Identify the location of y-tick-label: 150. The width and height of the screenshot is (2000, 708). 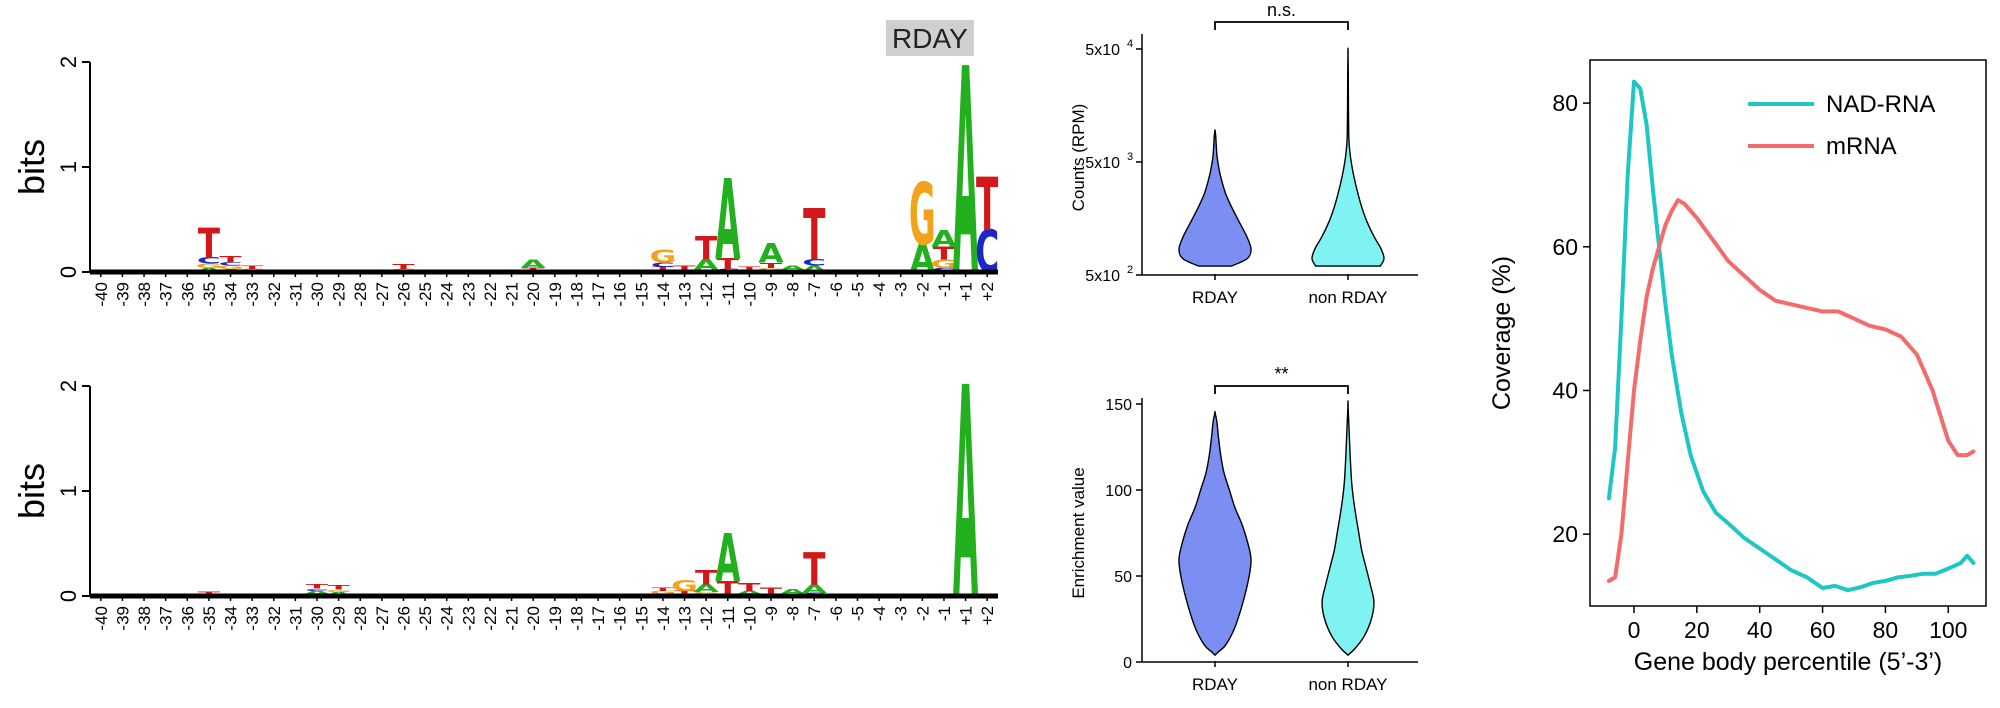
(1118, 405).